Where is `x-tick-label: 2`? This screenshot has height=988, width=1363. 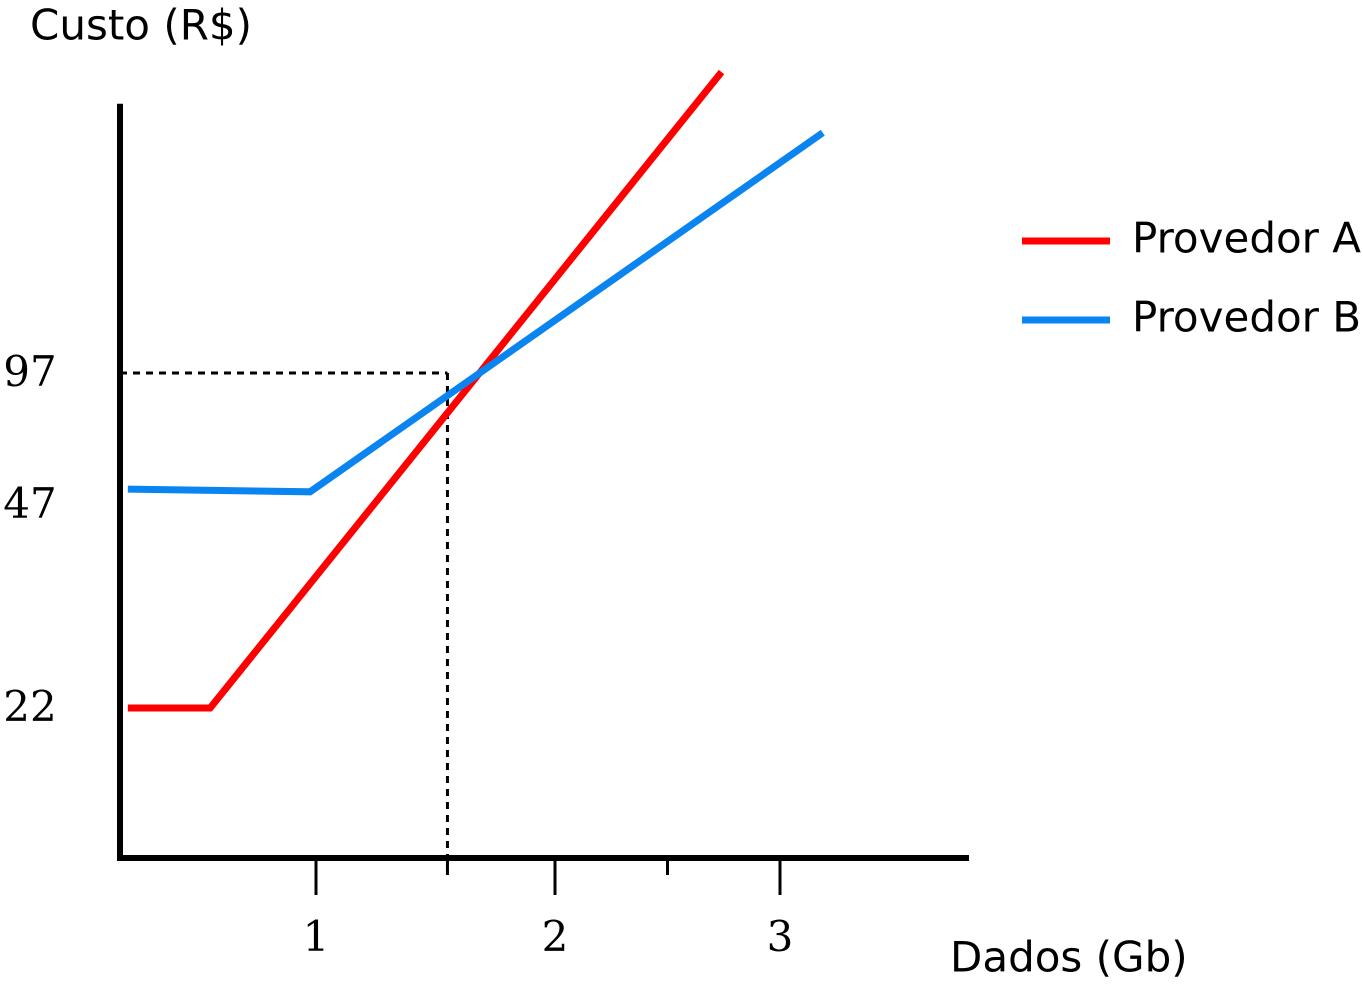 x-tick-label: 2 is located at coordinates (555, 936).